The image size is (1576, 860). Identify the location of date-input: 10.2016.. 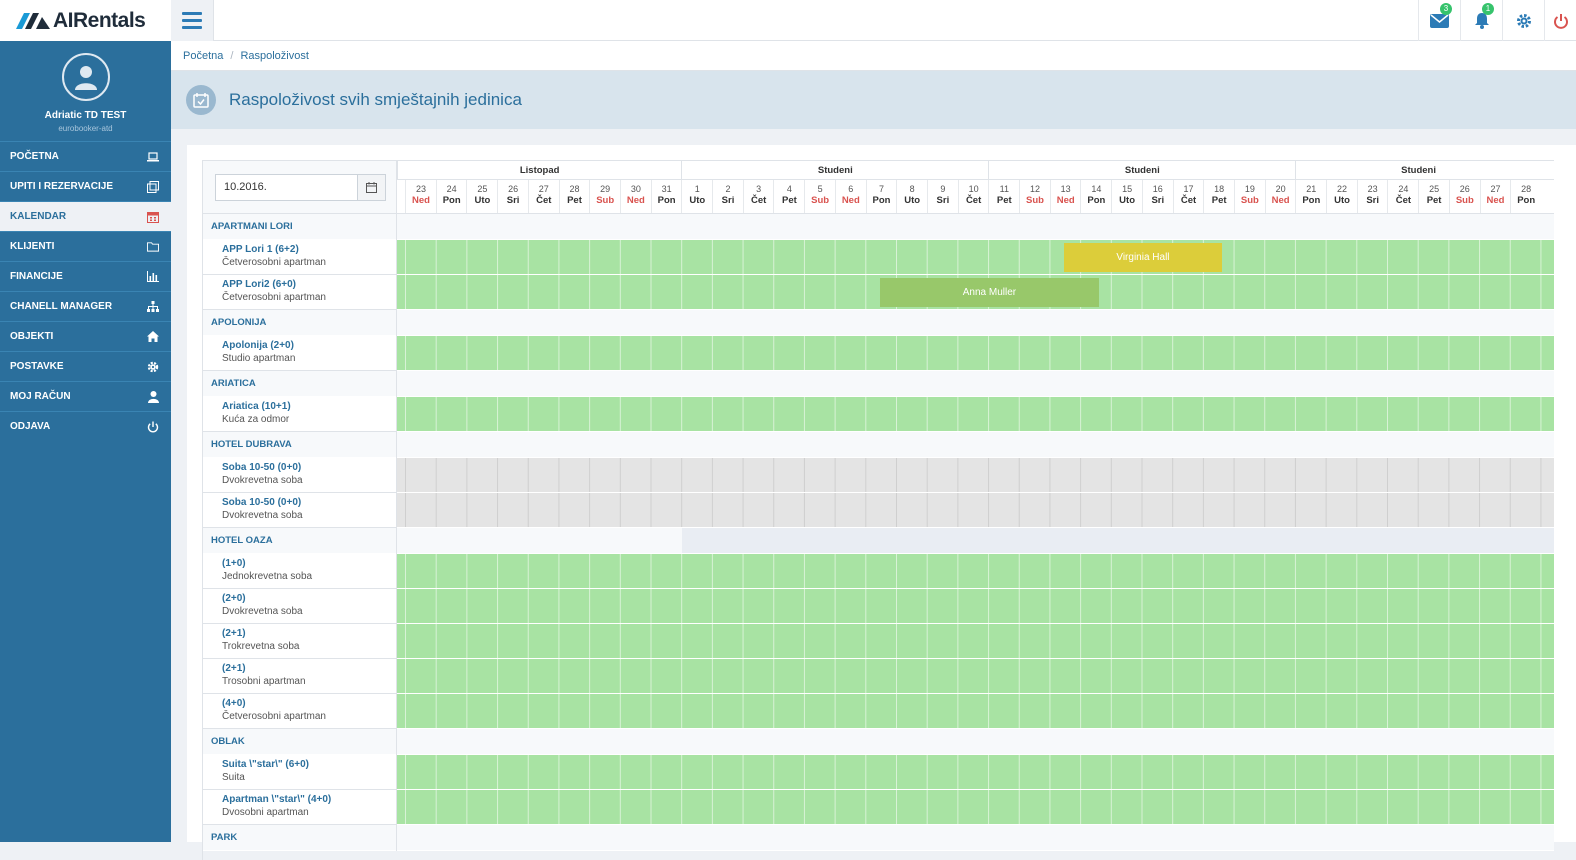
(286, 187).